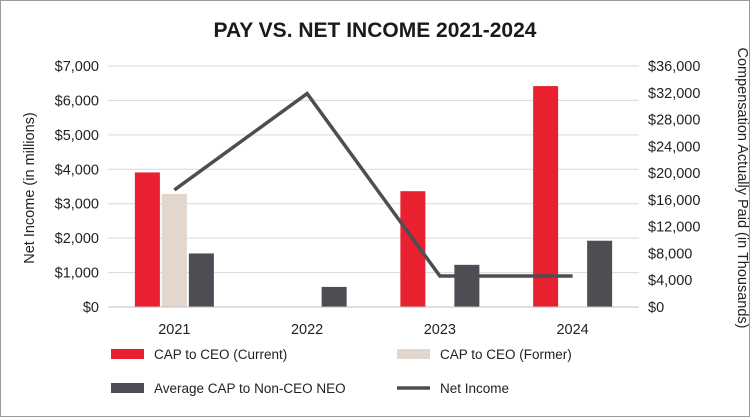  I want to click on y-left-tick-label: $0, so click(91, 308).